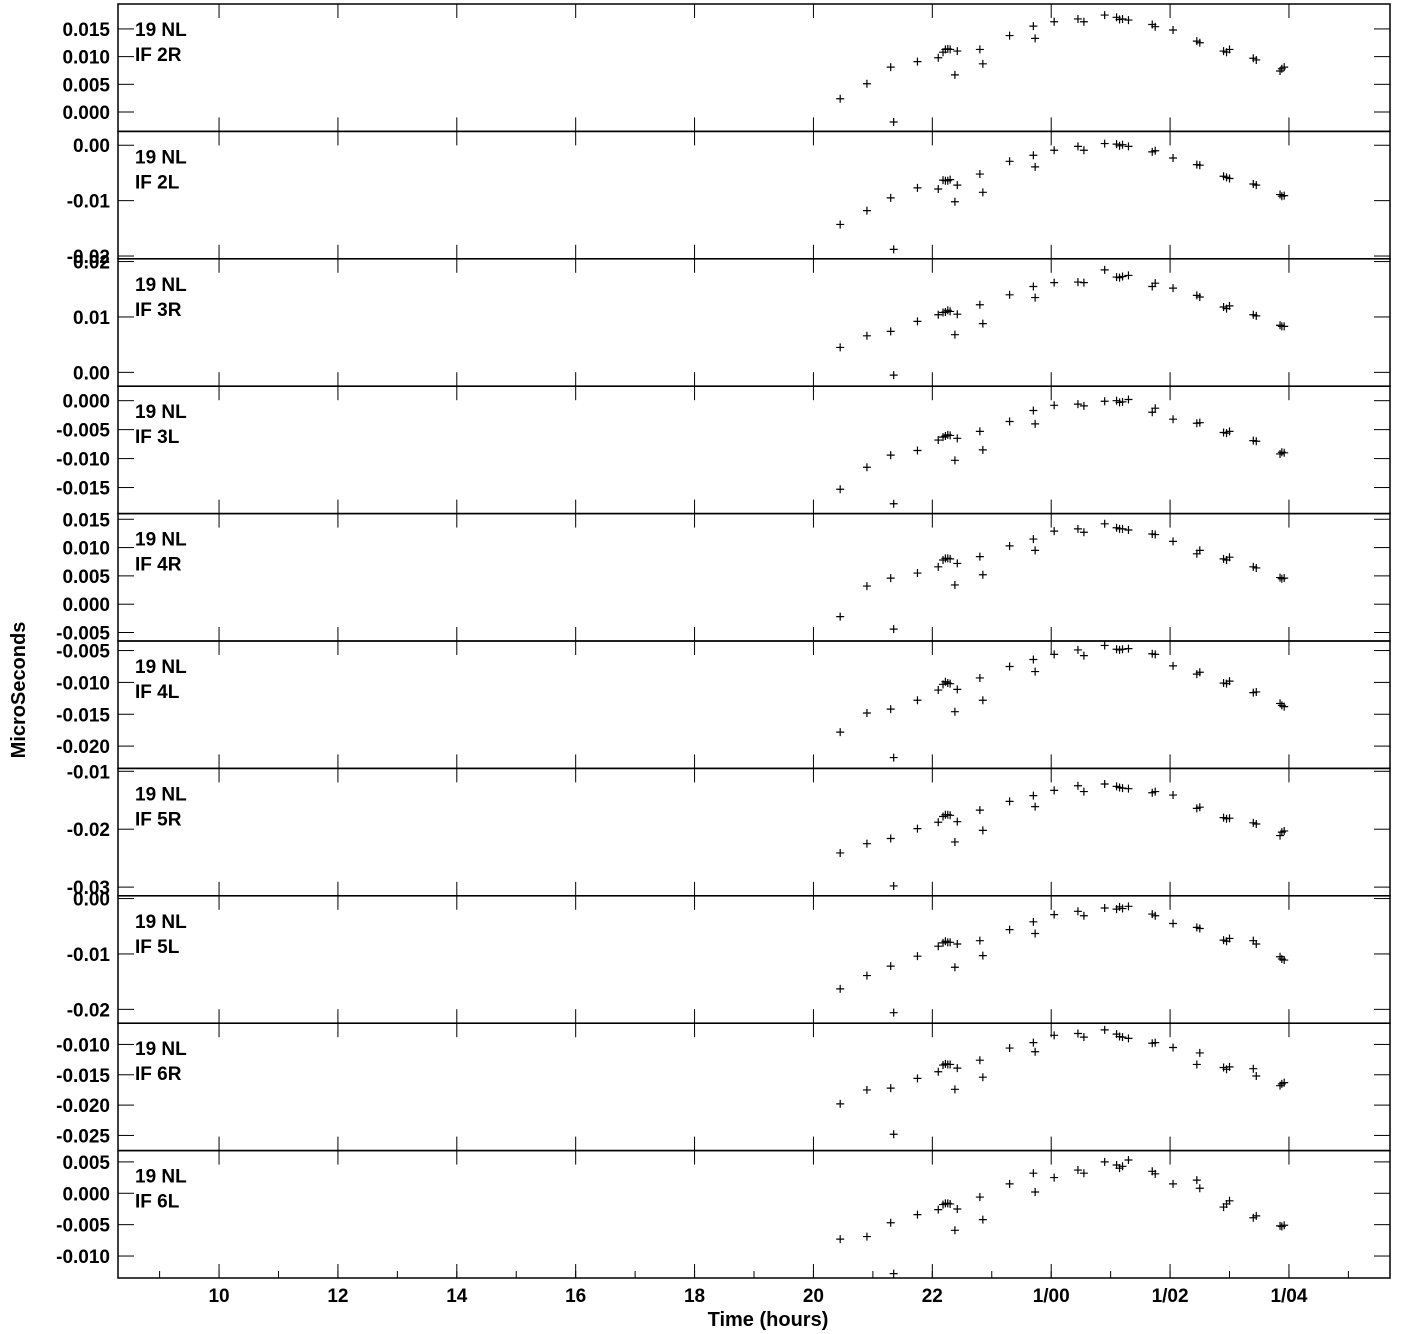 The height and width of the screenshot is (1334, 1401). I want to click on y-tick-label: -0.015, so click(83, 489).